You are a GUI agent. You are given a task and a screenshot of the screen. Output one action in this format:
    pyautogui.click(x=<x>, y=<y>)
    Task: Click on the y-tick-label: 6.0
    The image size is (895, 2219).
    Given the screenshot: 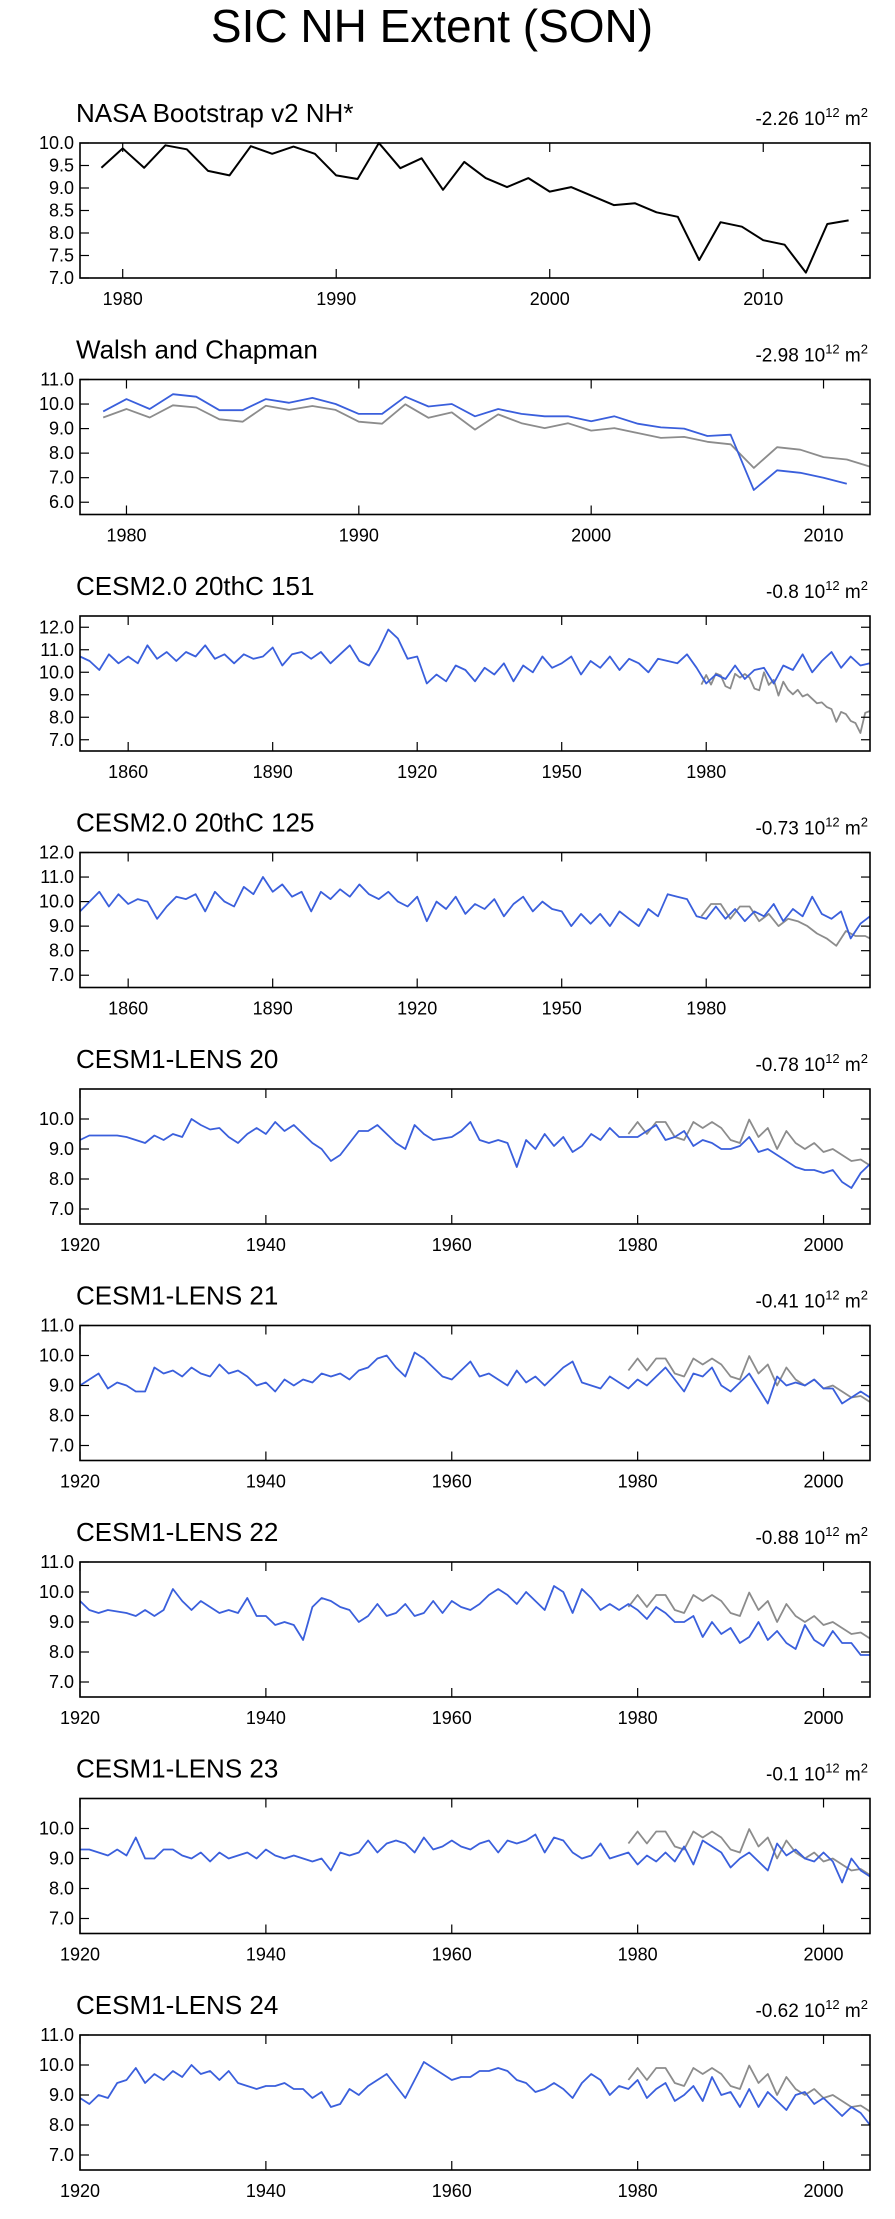 What is the action you would take?
    pyautogui.click(x=61, y=502)
    